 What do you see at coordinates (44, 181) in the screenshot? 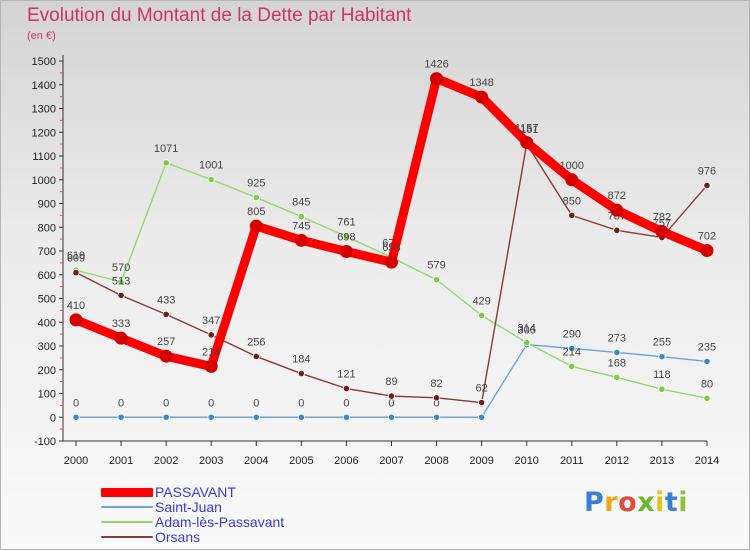
I see `y-tick-label: 1000` at bounding box center [44, 181].